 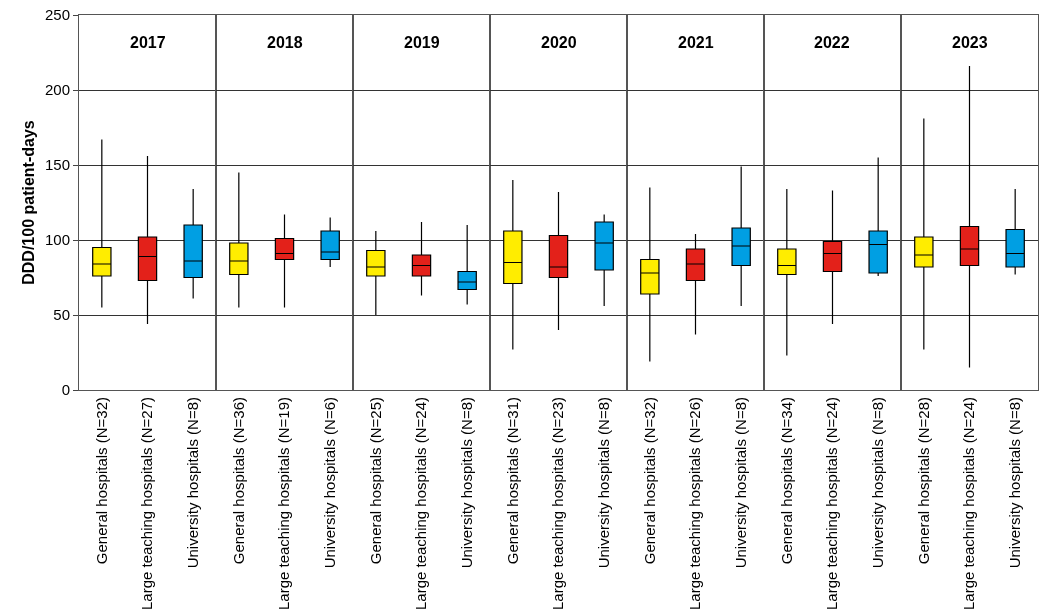 I want to click on x-tick-label: General hospitals (N=28), so click(x=923, y=481).